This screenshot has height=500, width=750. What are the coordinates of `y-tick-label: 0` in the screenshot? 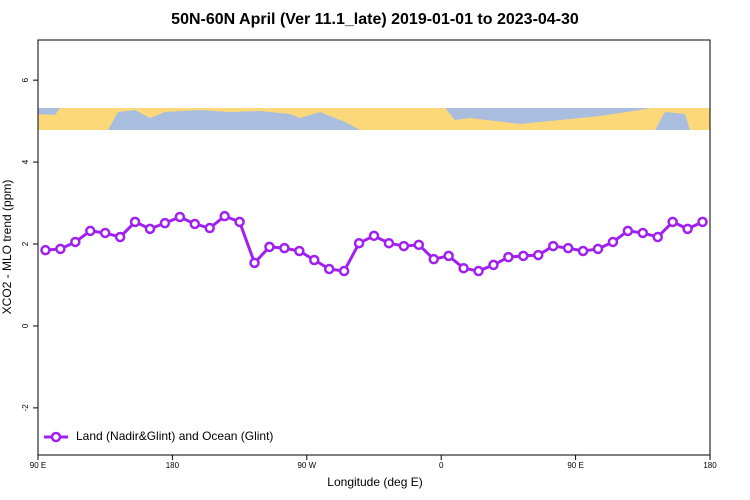 It's located at (25, 325).